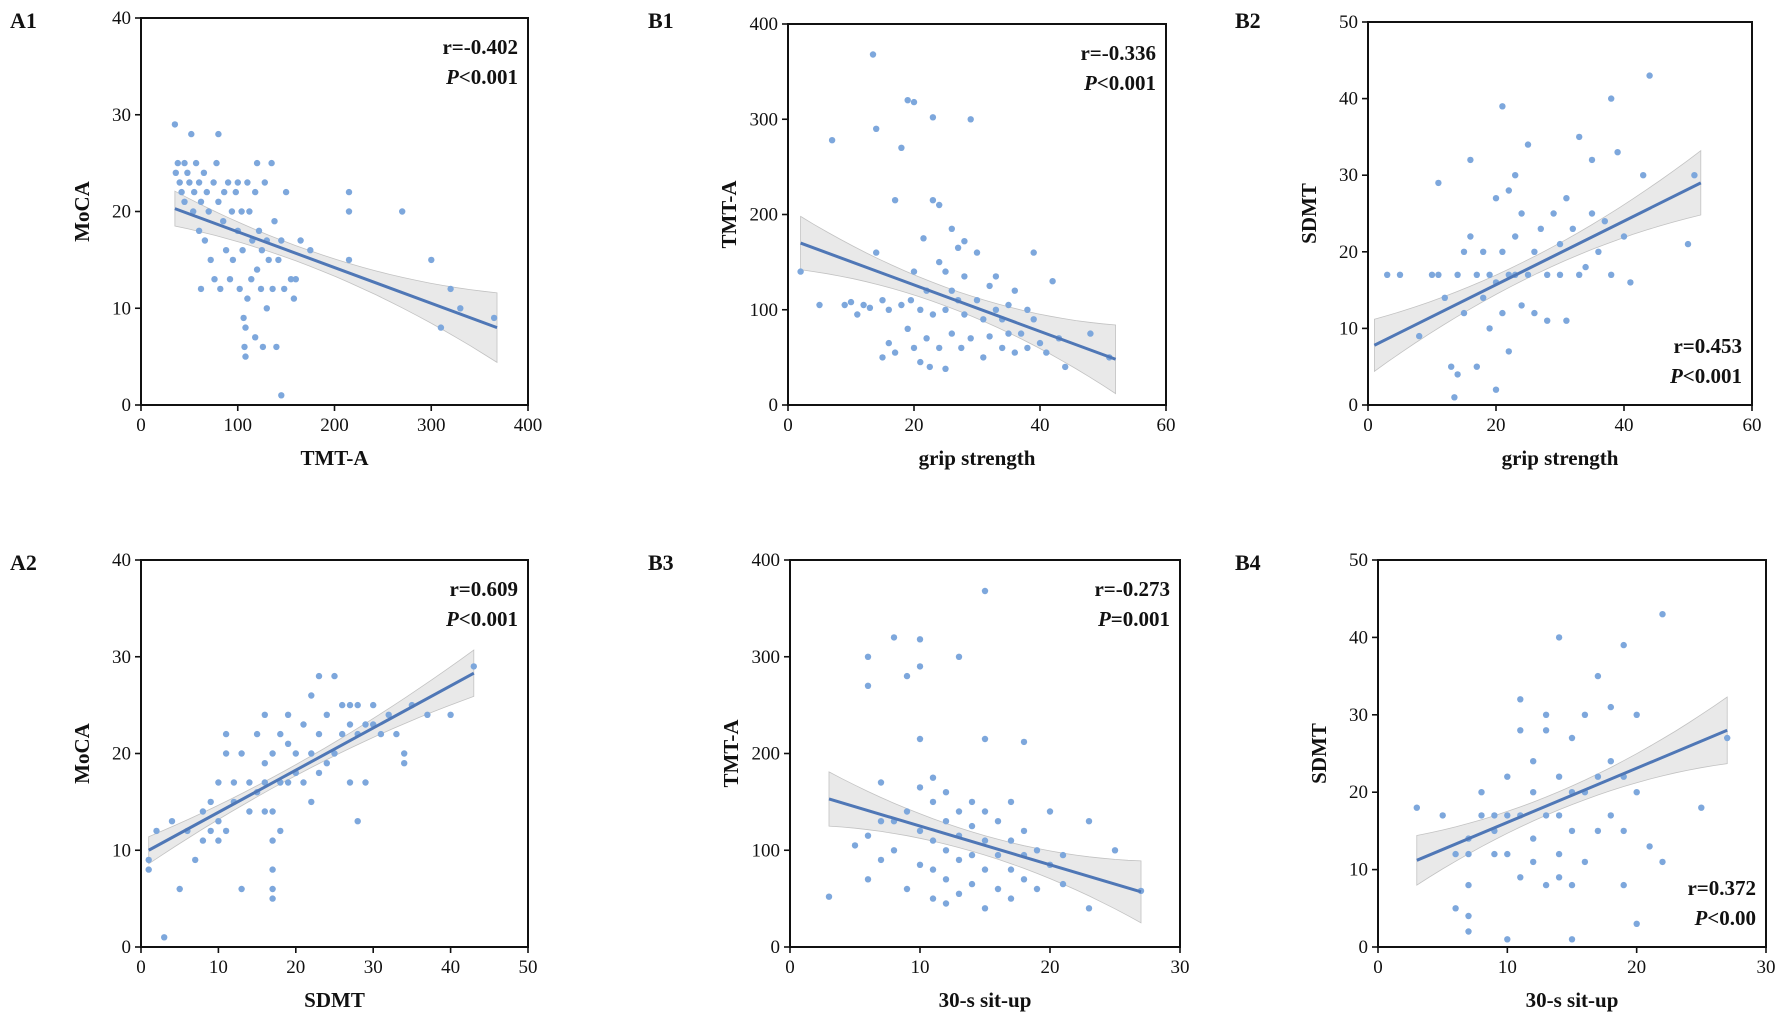  What do you see at coordinates (23, 20) in the screenshot?
I see `panel-label: A1` at bounding box center [23, 20].